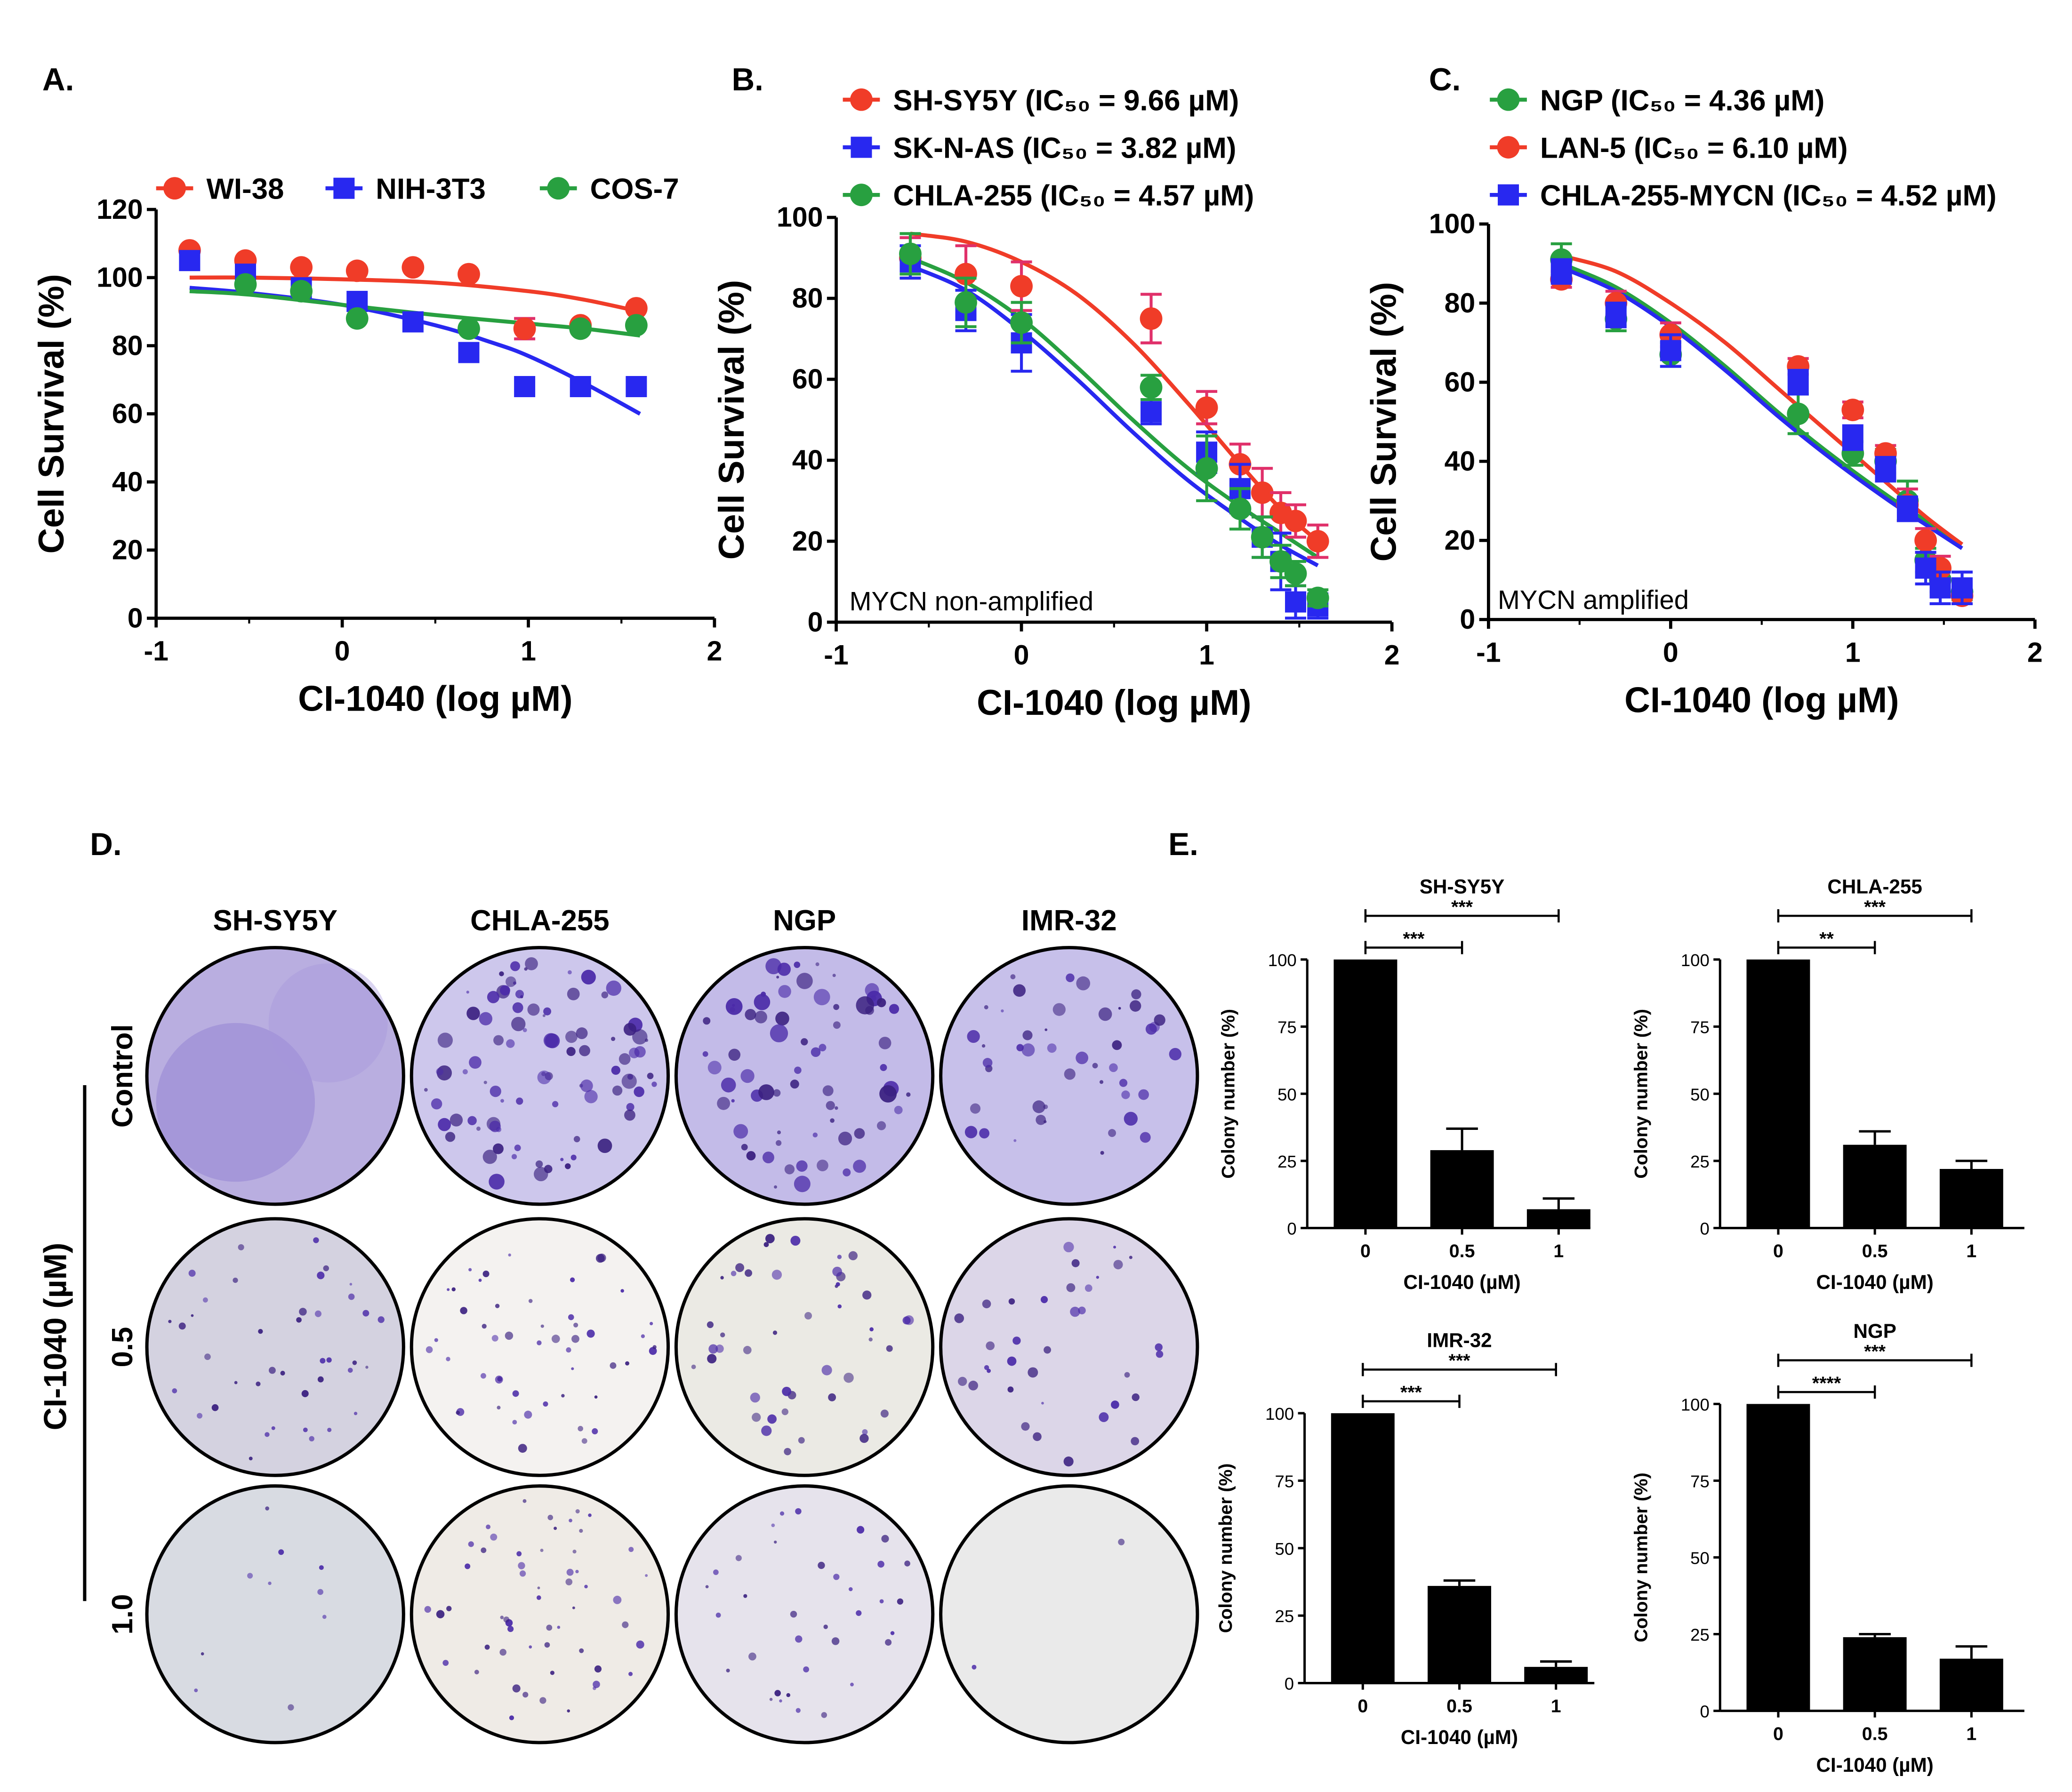 This screenshot has height=1792, width=2072. What do you see at coordinates (1228, 1094) in the screenshot?
I see `y-axis-label: Colony number (%)` at bounding box center [1228, 1094].